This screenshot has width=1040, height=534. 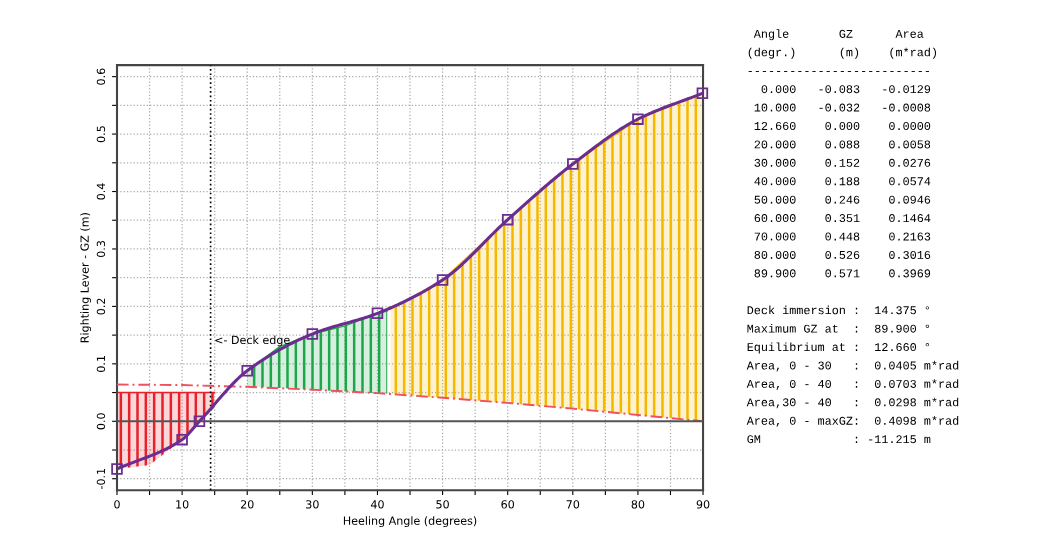 I want to click on x-tick-label: 80, so click(x=638, y=504).